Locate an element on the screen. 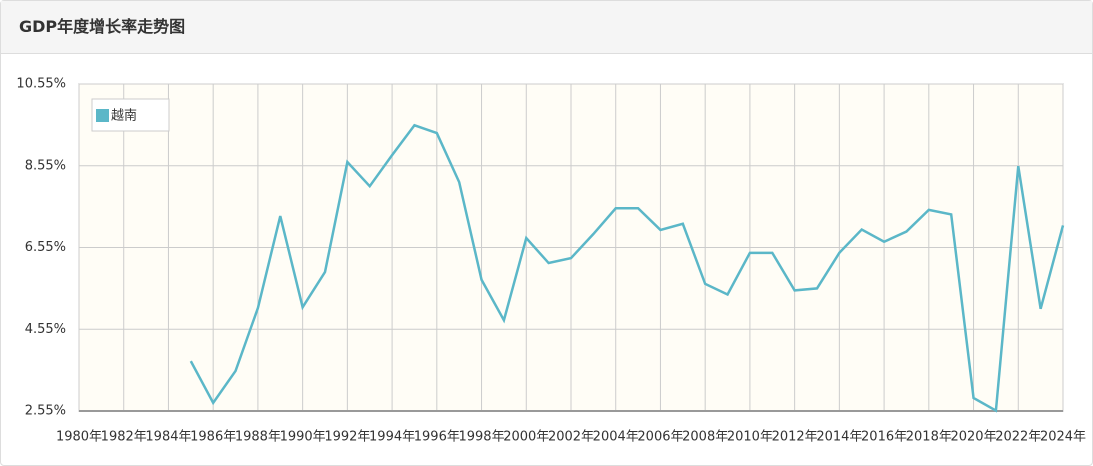  x-tick-label: 2008年 is located at coordinates (705, 437).